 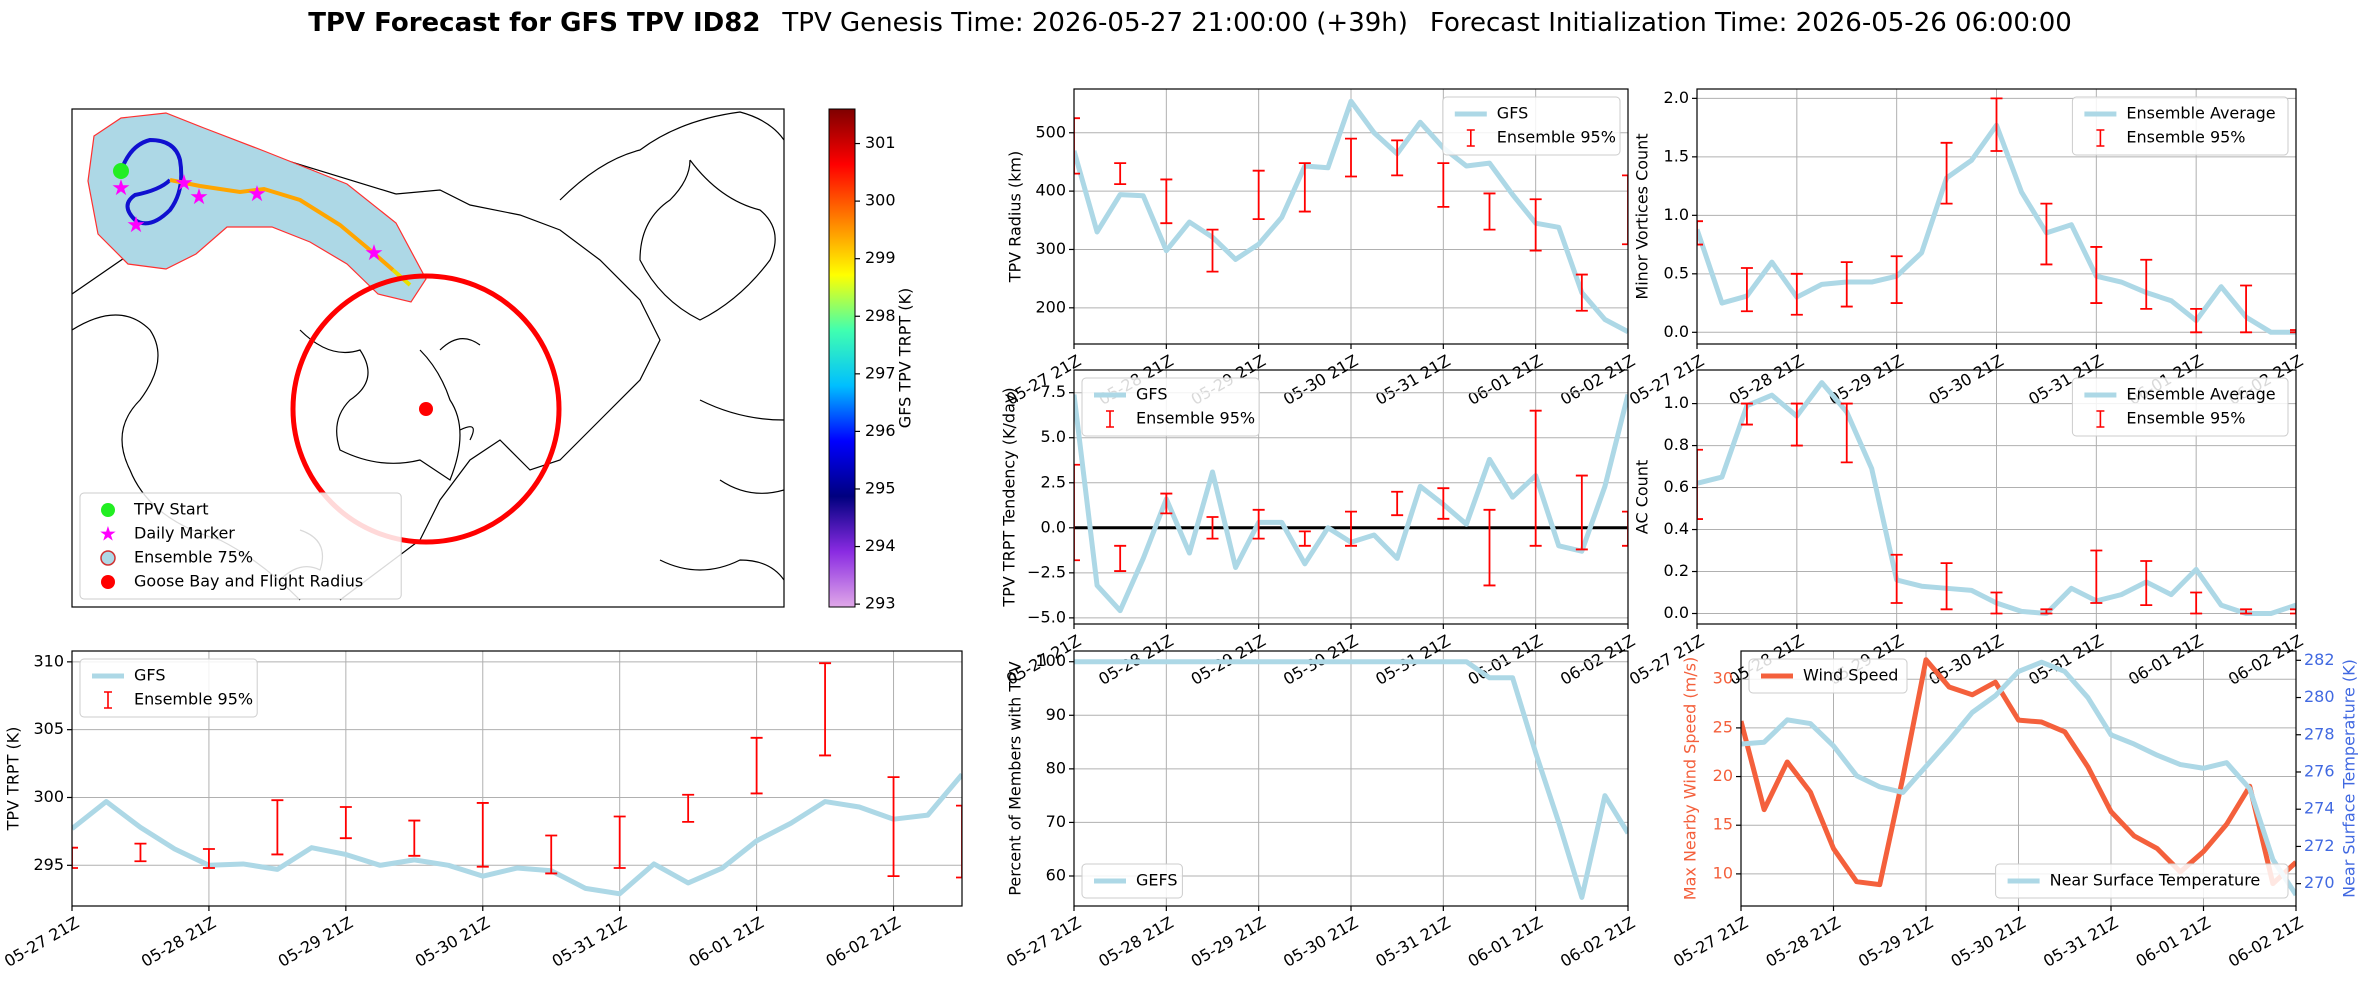 I want to click on y-tick-label: 400, so click(x=1050, y=190).